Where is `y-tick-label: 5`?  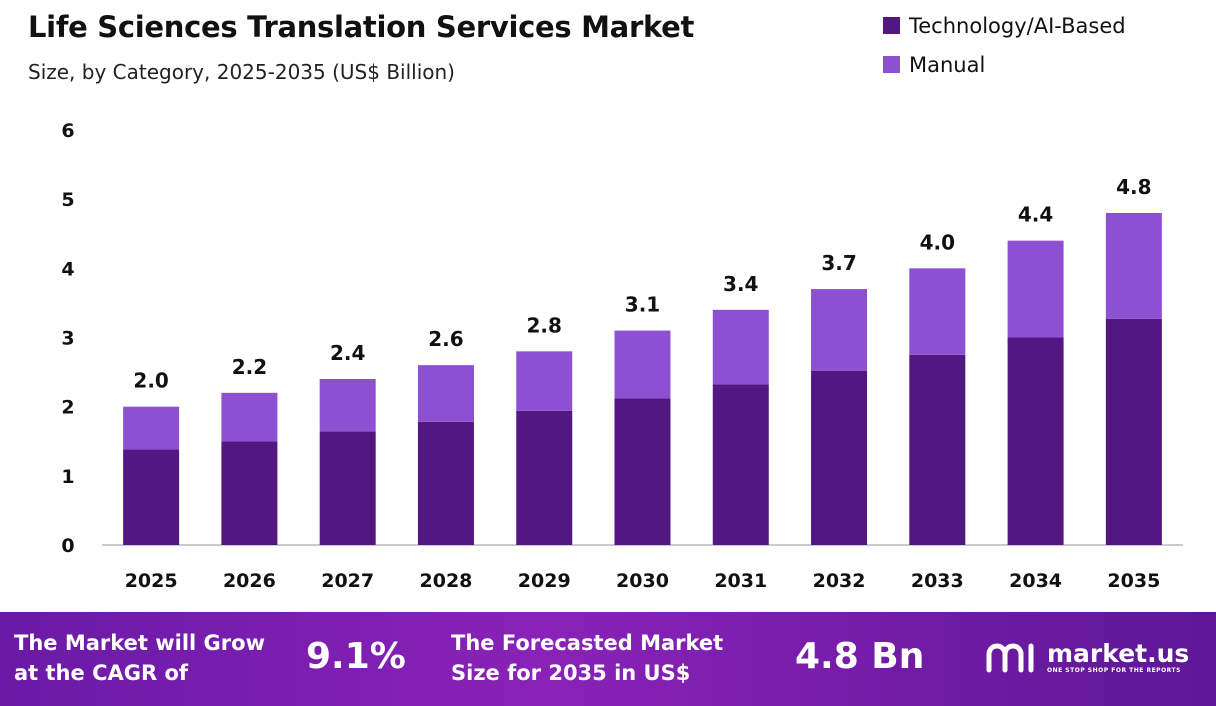 y-tick-label: 5 is located at coordinates (67, 200).